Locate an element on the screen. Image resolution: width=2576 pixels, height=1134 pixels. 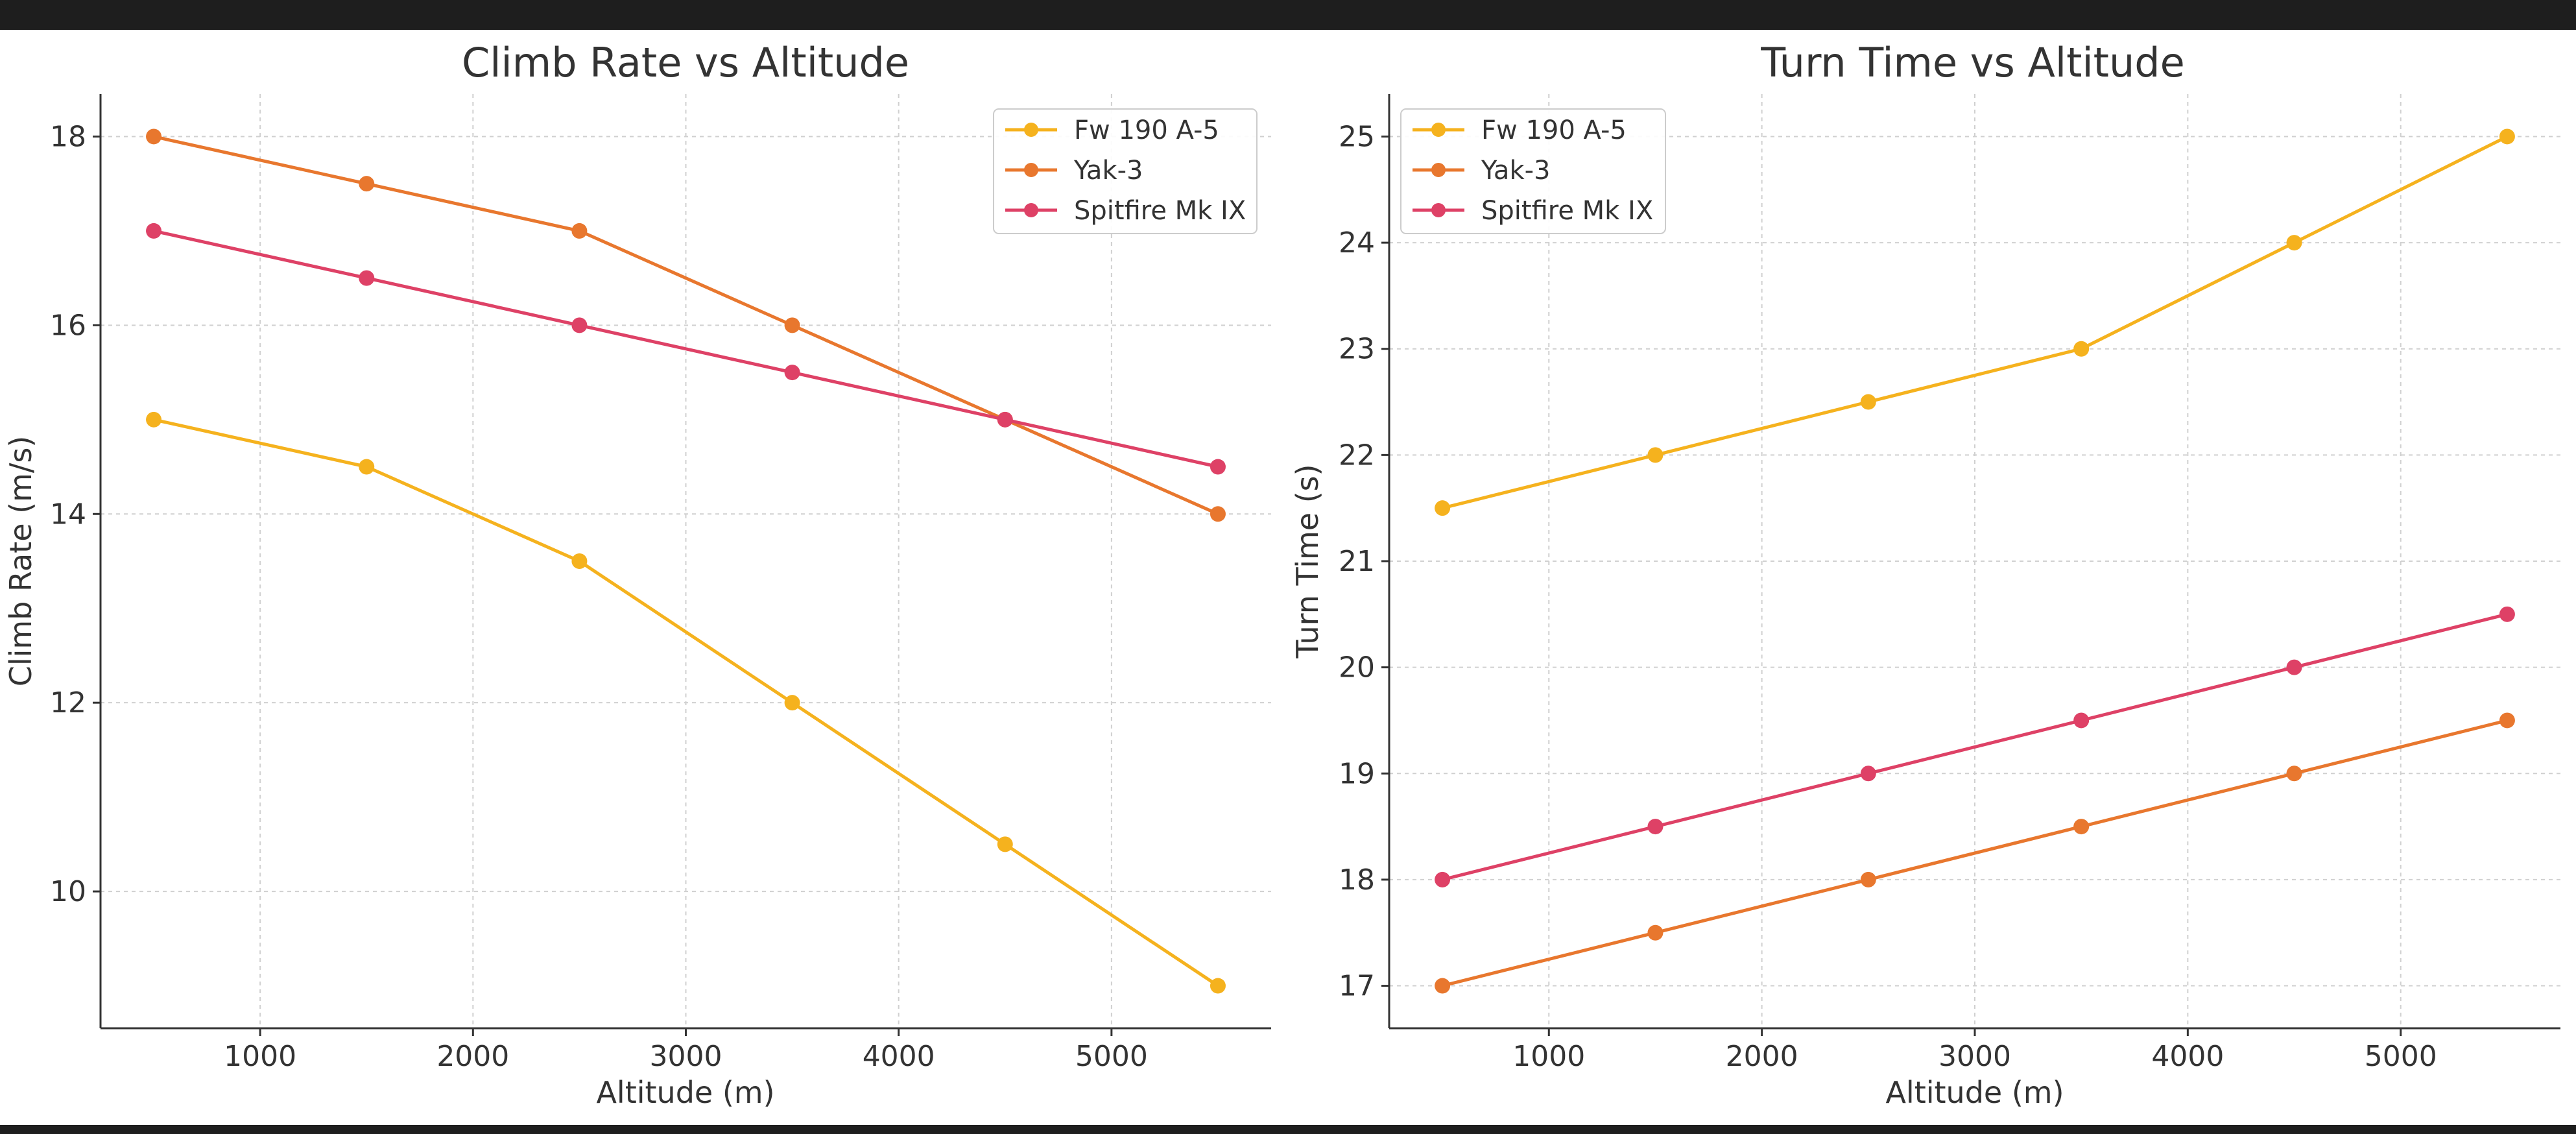
y-tick-label: 19 is located at coordinates (1357, 773).